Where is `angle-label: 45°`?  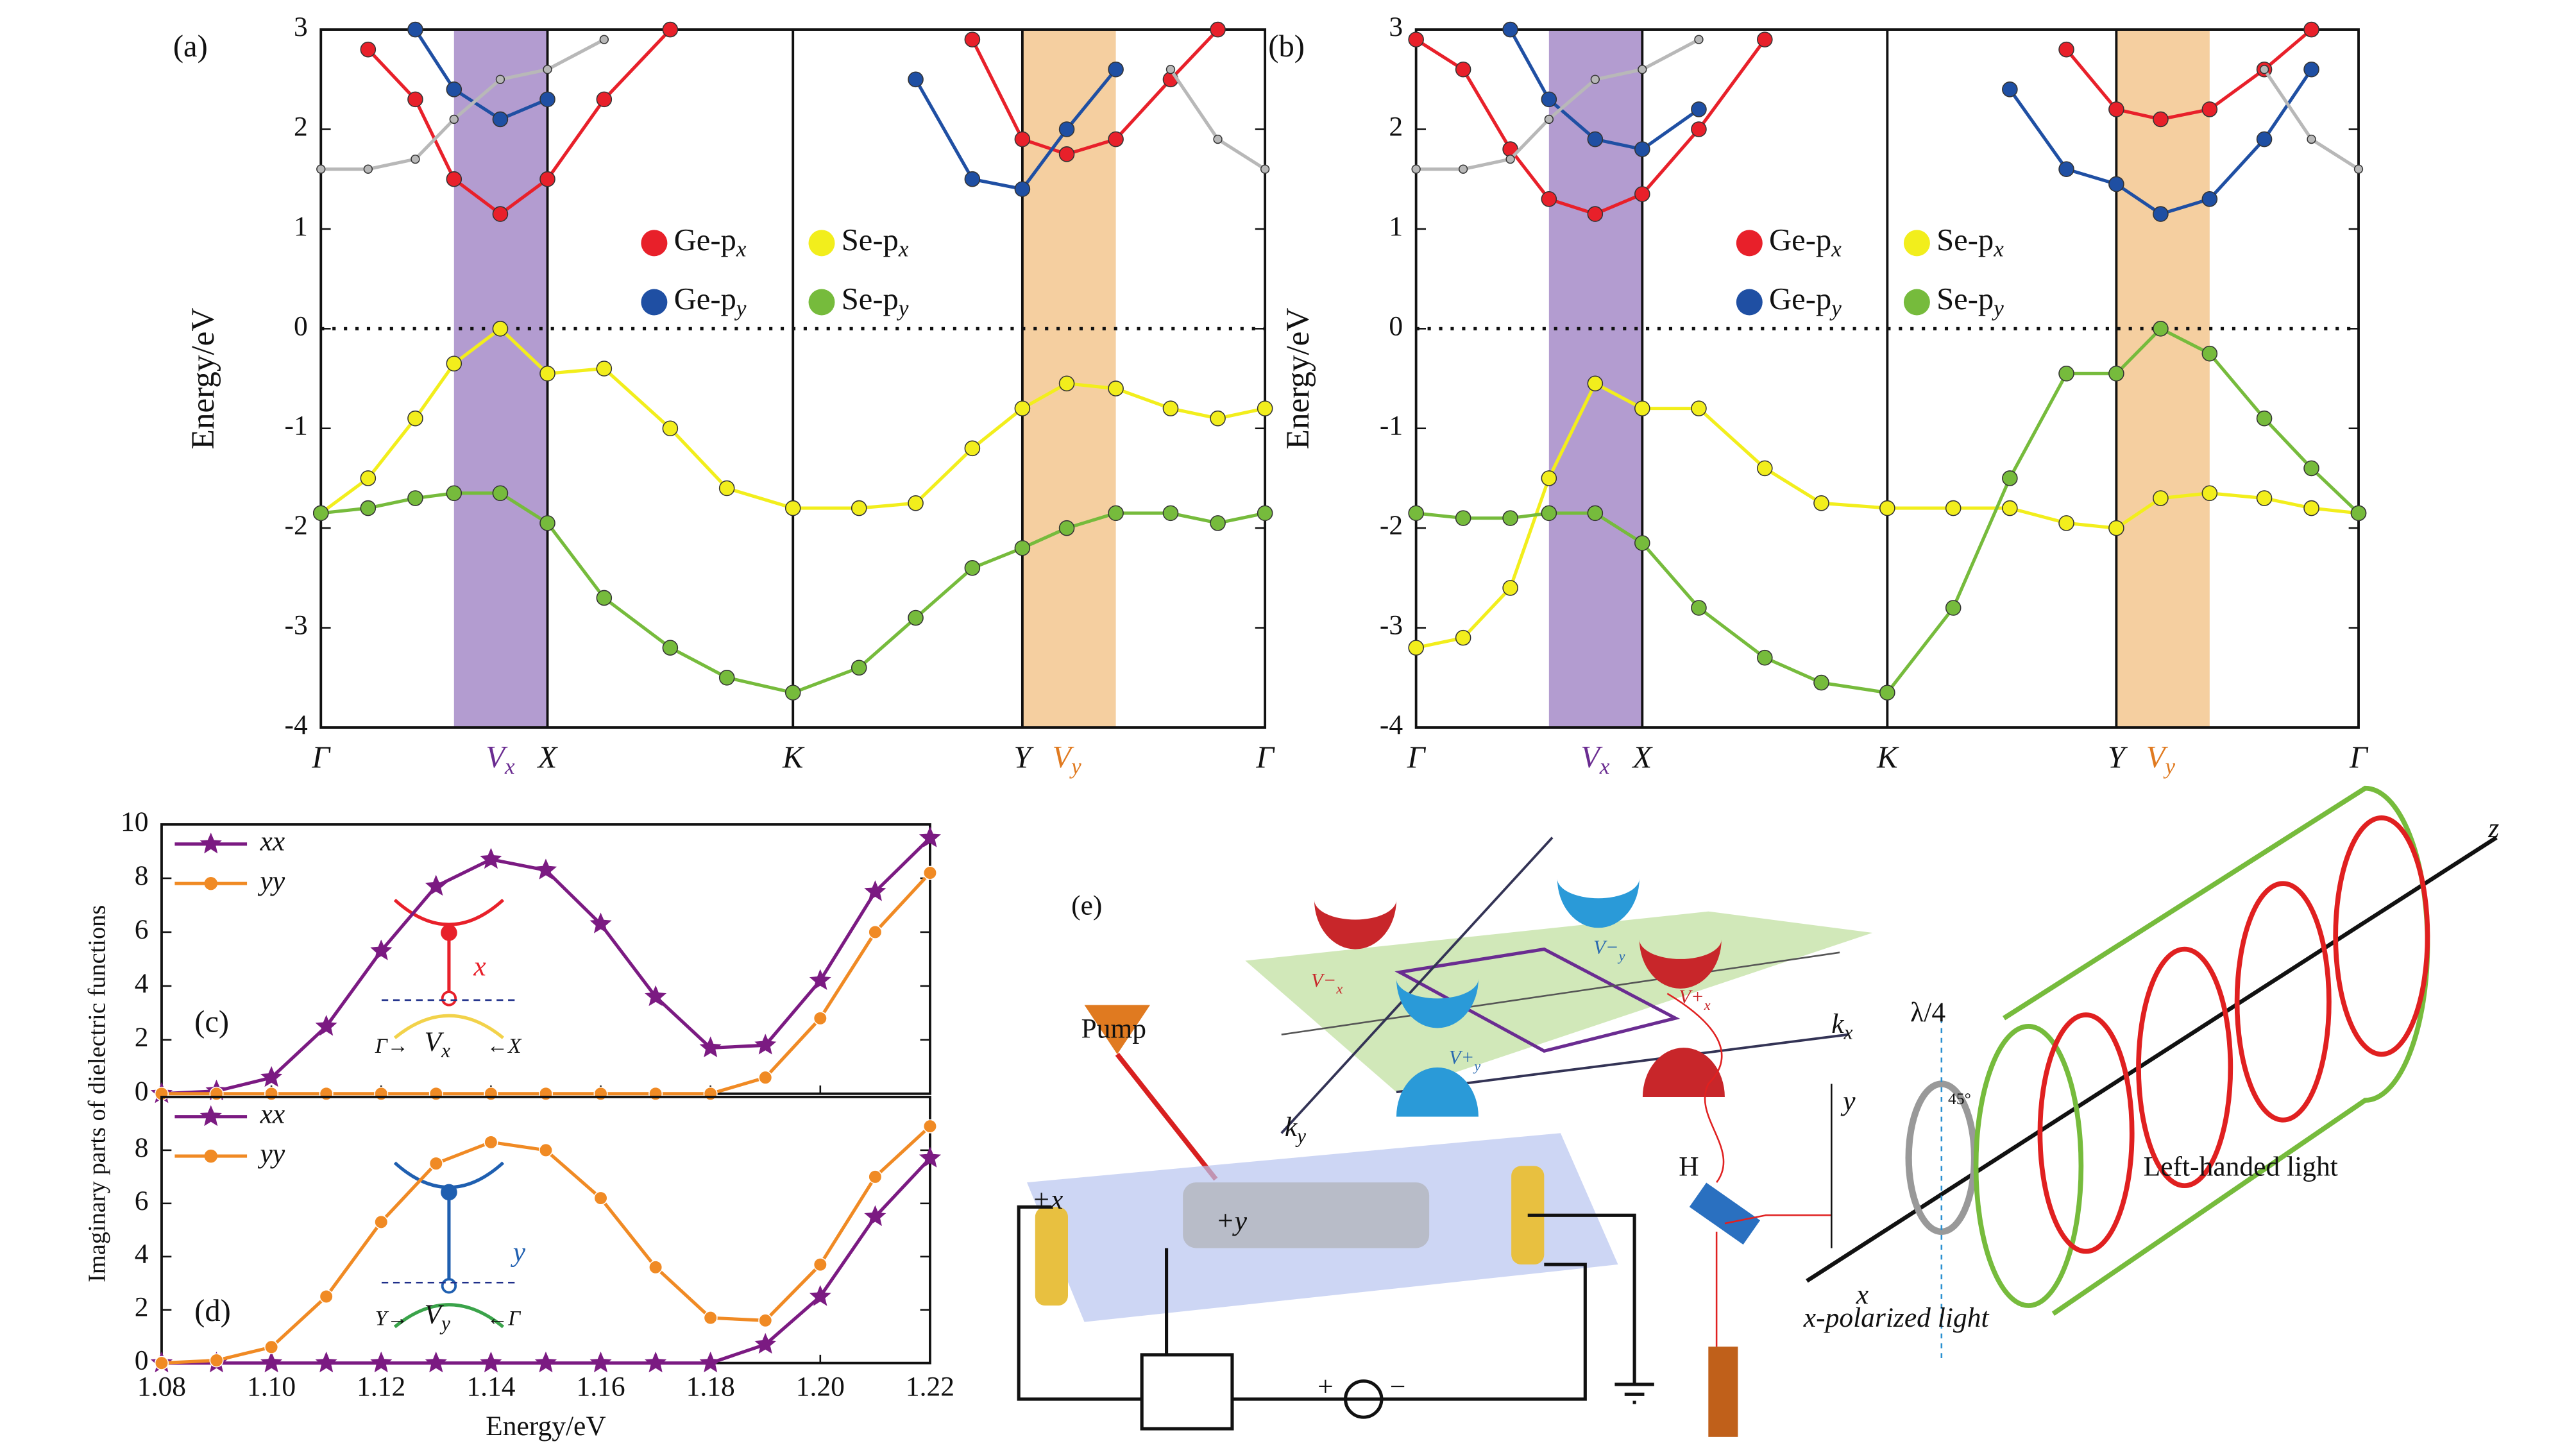 angle-label: 45° is located at coordinates (1959, 1098).